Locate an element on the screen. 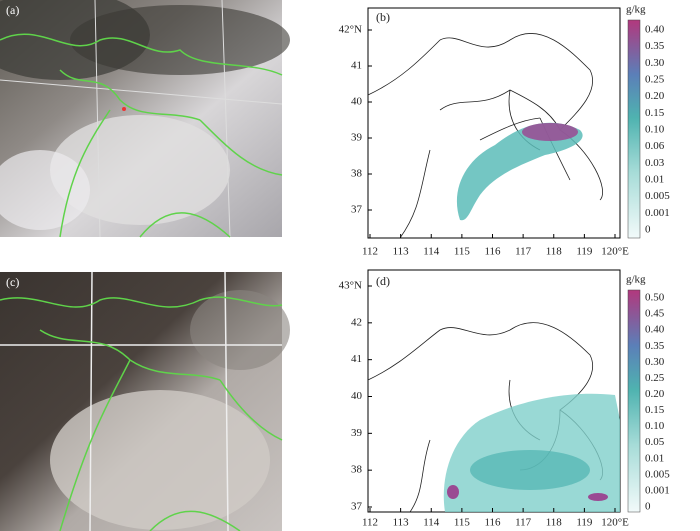 The width and height of the screenshot is (700, 531). colorbar-label: 0.45 is located at coordinates (655, 314).